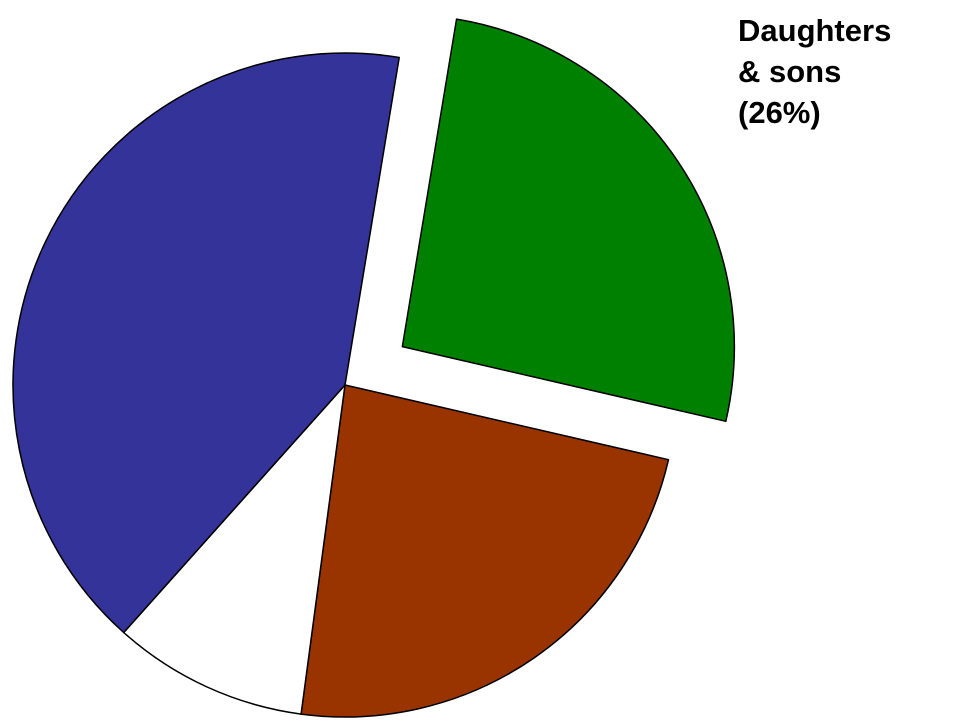 The width and height of the screenshot is (955, 721). What do you see at coordinates (234, 549) in the screenshot?
I see `pie-slice` at bounding box center [234, 549].